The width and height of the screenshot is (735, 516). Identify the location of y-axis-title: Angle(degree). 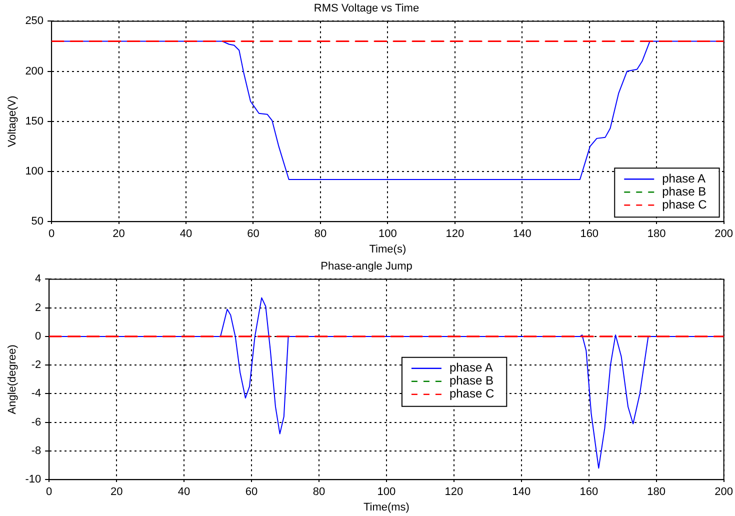
(12, 379).